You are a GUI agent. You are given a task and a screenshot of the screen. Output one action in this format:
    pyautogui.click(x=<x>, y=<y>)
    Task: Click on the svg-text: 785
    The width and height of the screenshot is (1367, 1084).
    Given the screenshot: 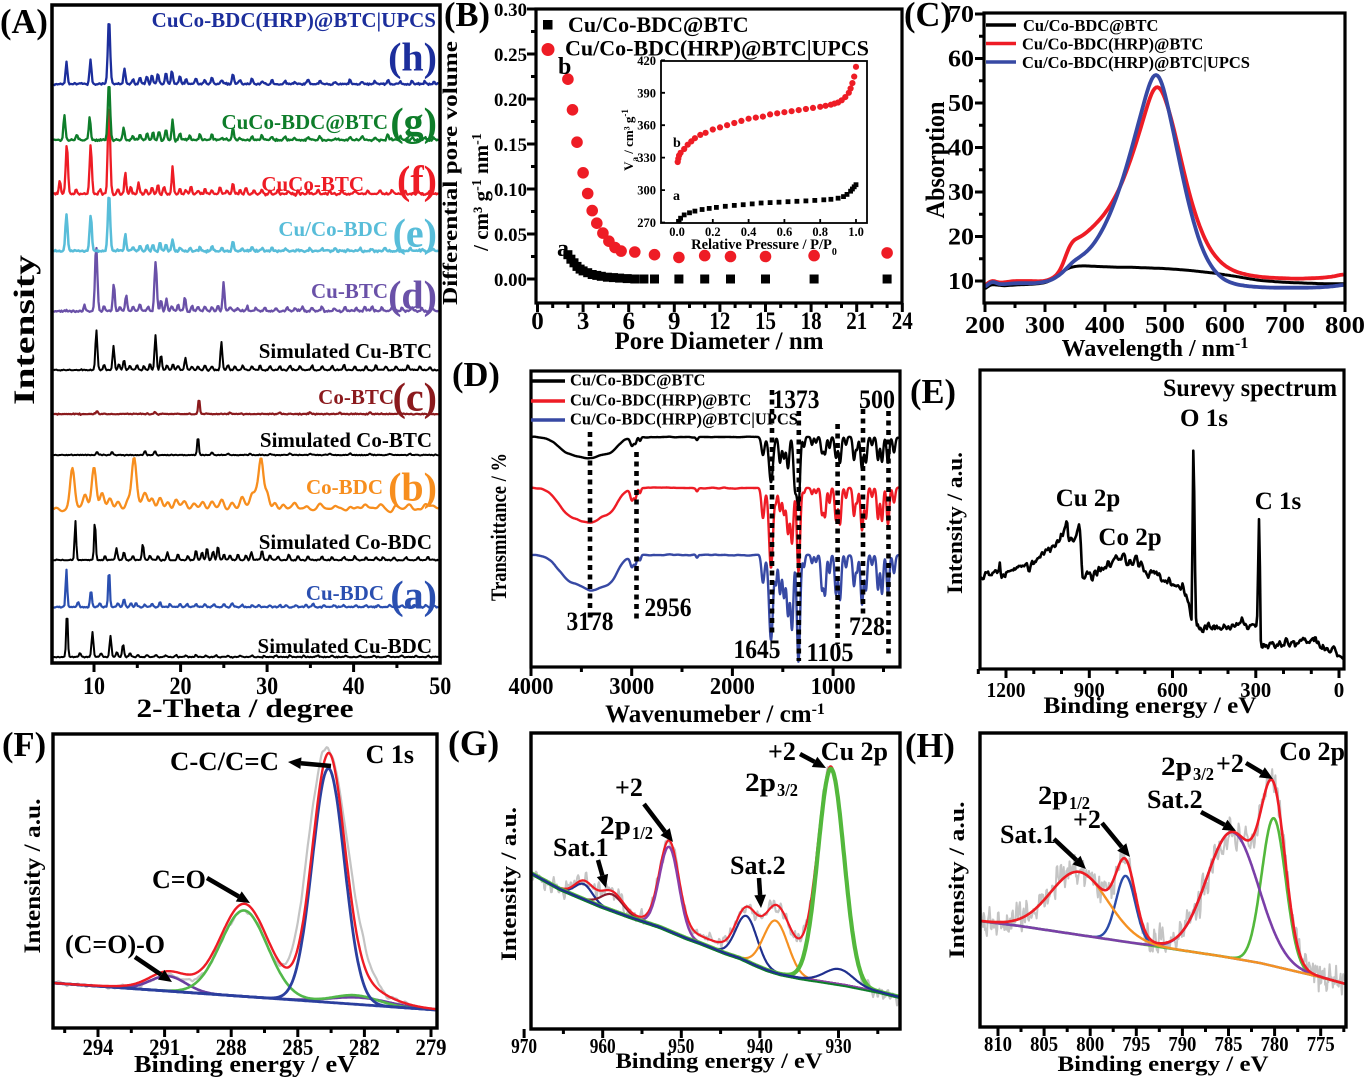 What is the action you would take?
    pyautogui.click(x=1229, y=1044)
    